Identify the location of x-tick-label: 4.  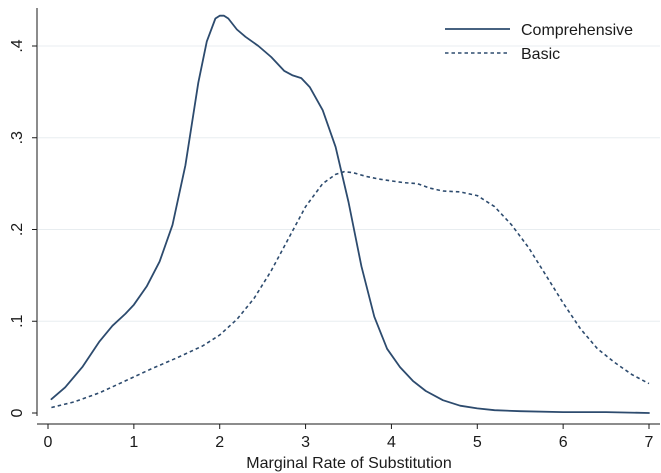
(391, 442).